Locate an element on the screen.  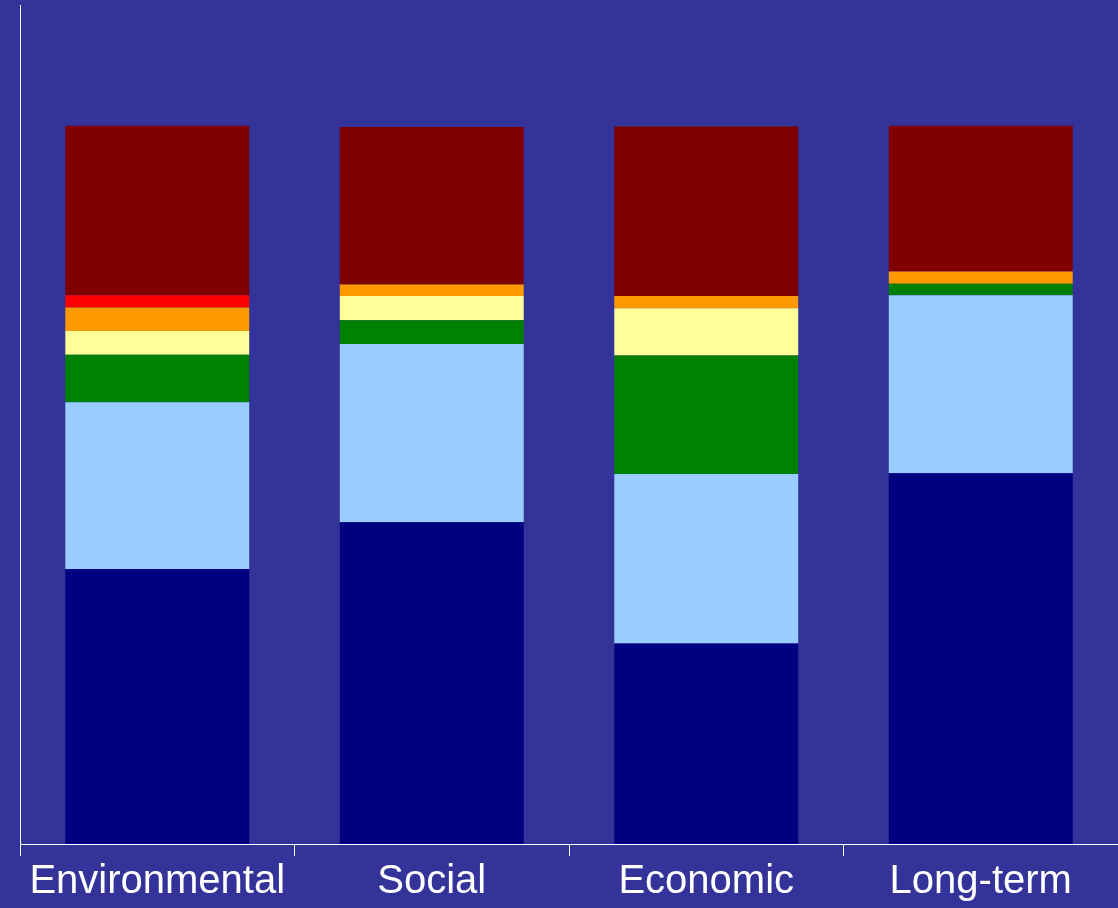
x-tick-label: Long-term is located at coordinates (980, 879).